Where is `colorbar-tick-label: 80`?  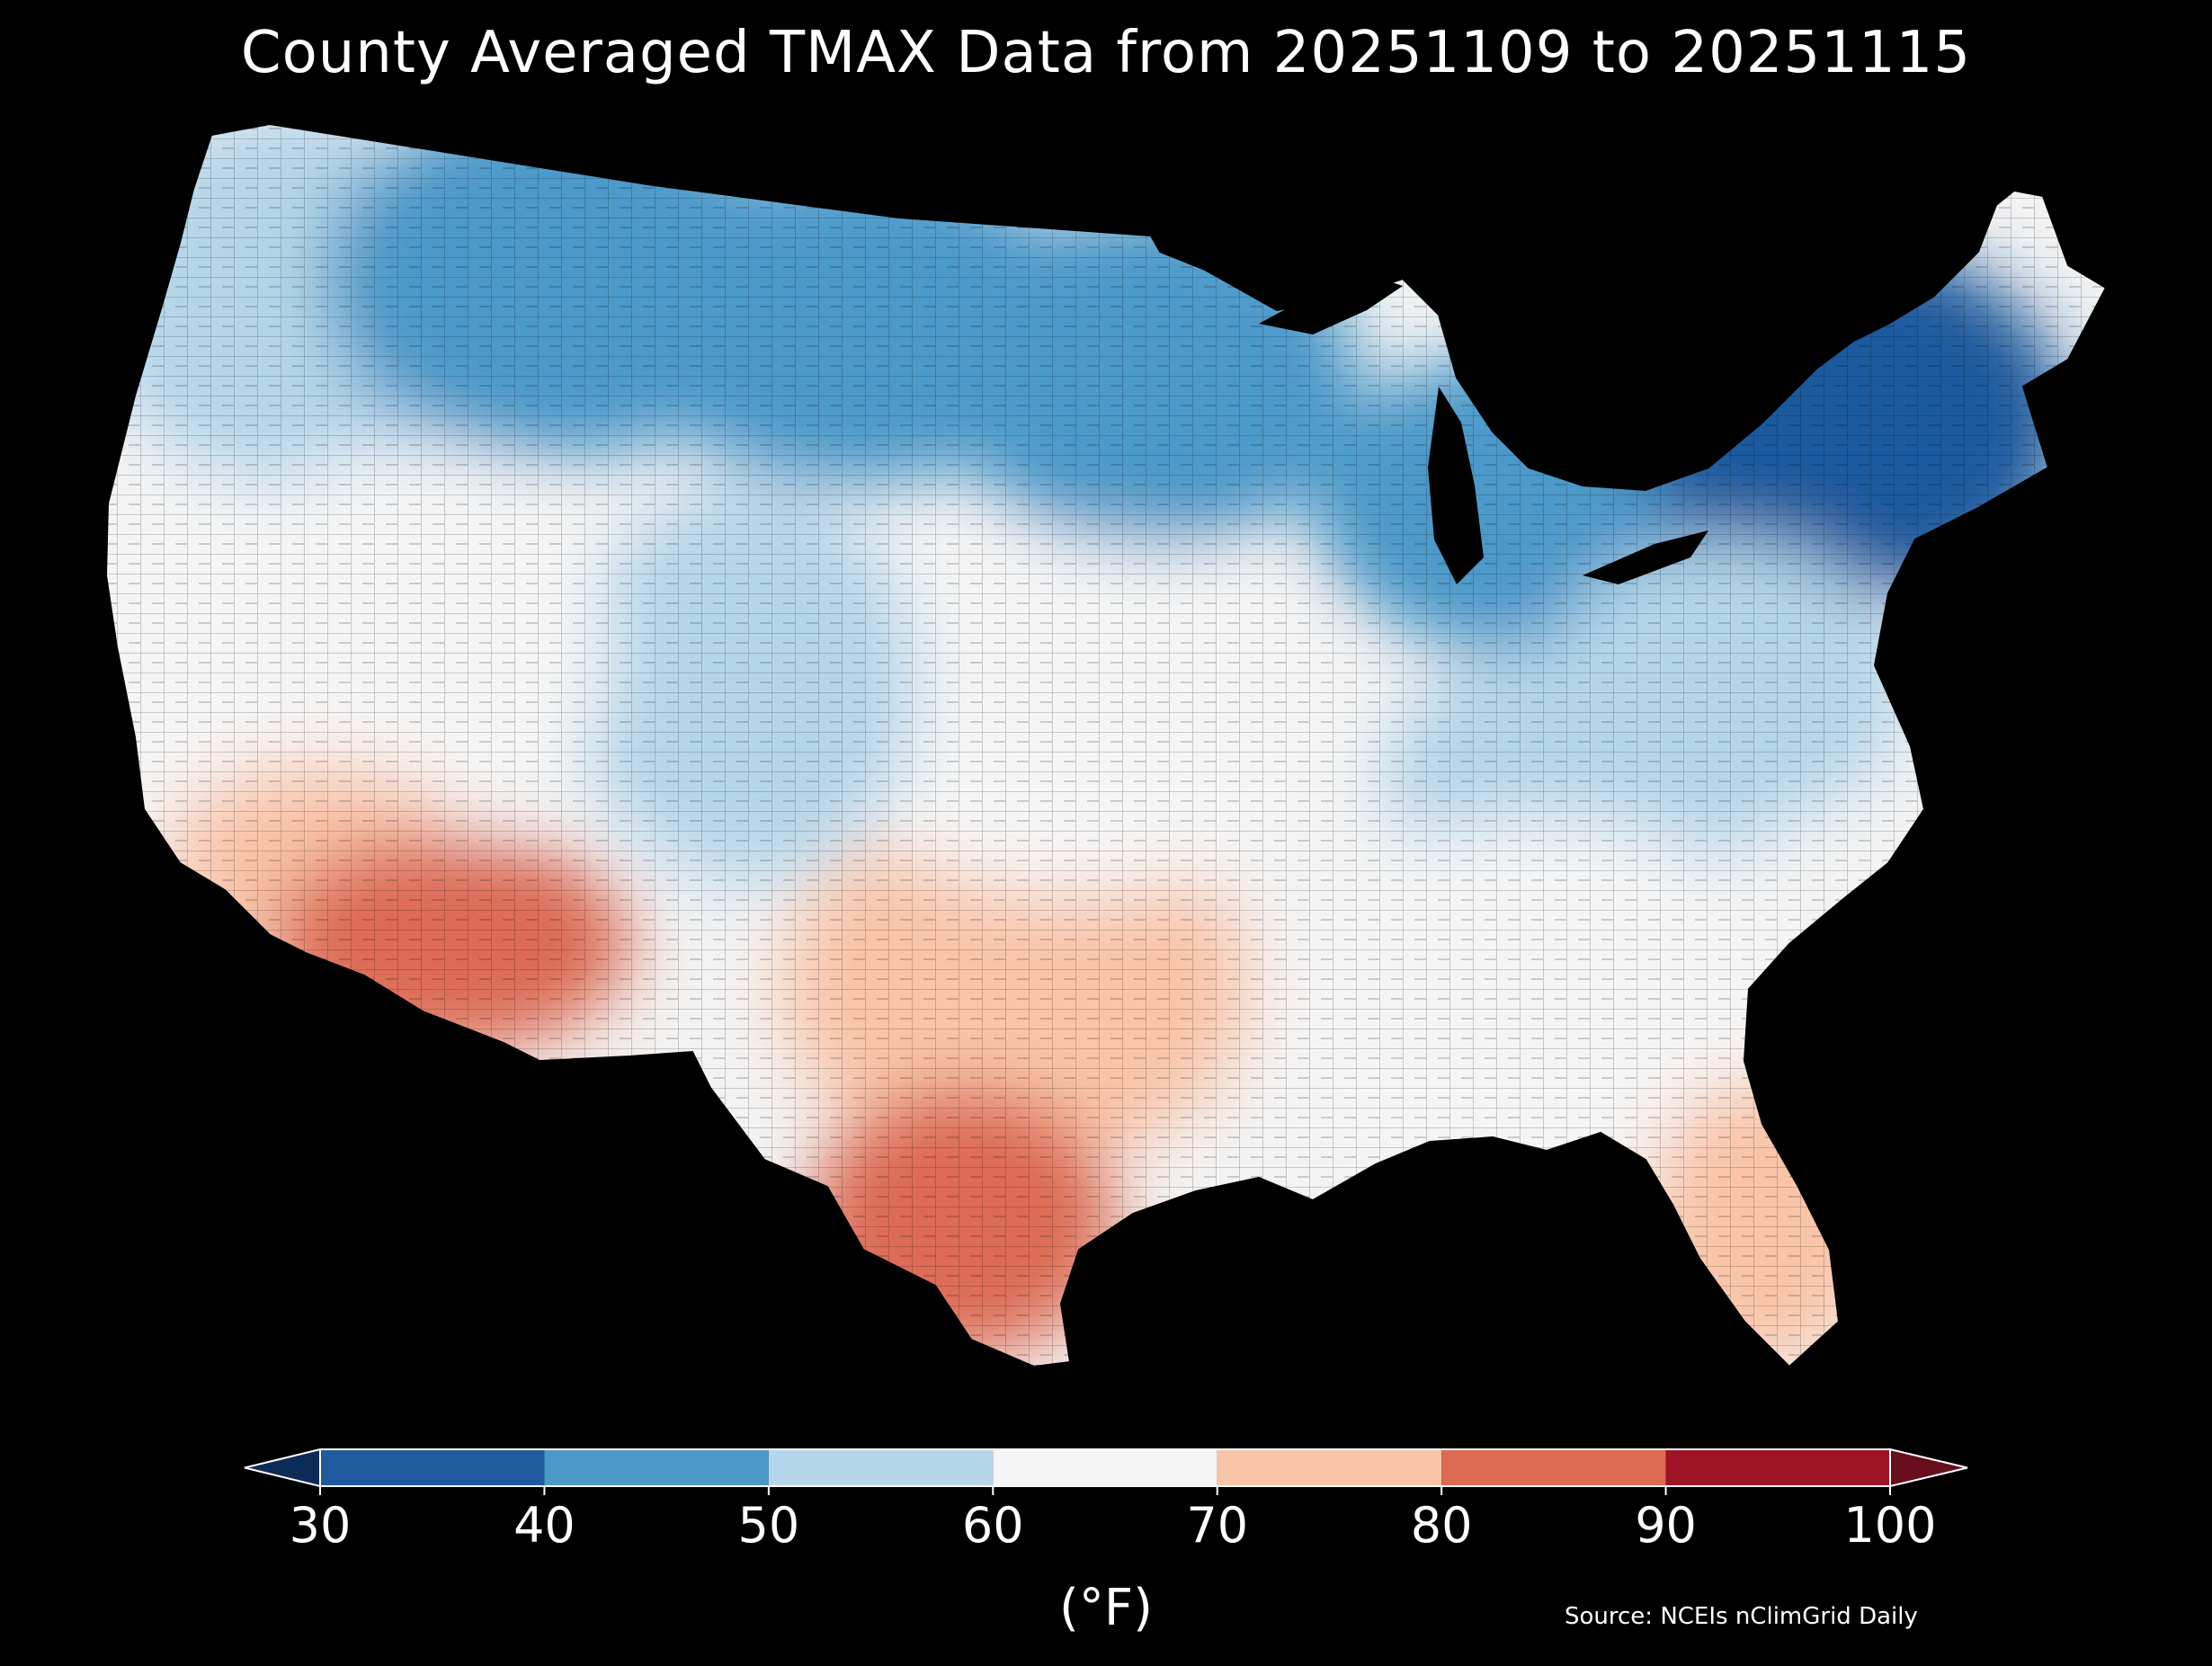 colorbar-tick-label: 80 is located at coordinates (1442, 1525).